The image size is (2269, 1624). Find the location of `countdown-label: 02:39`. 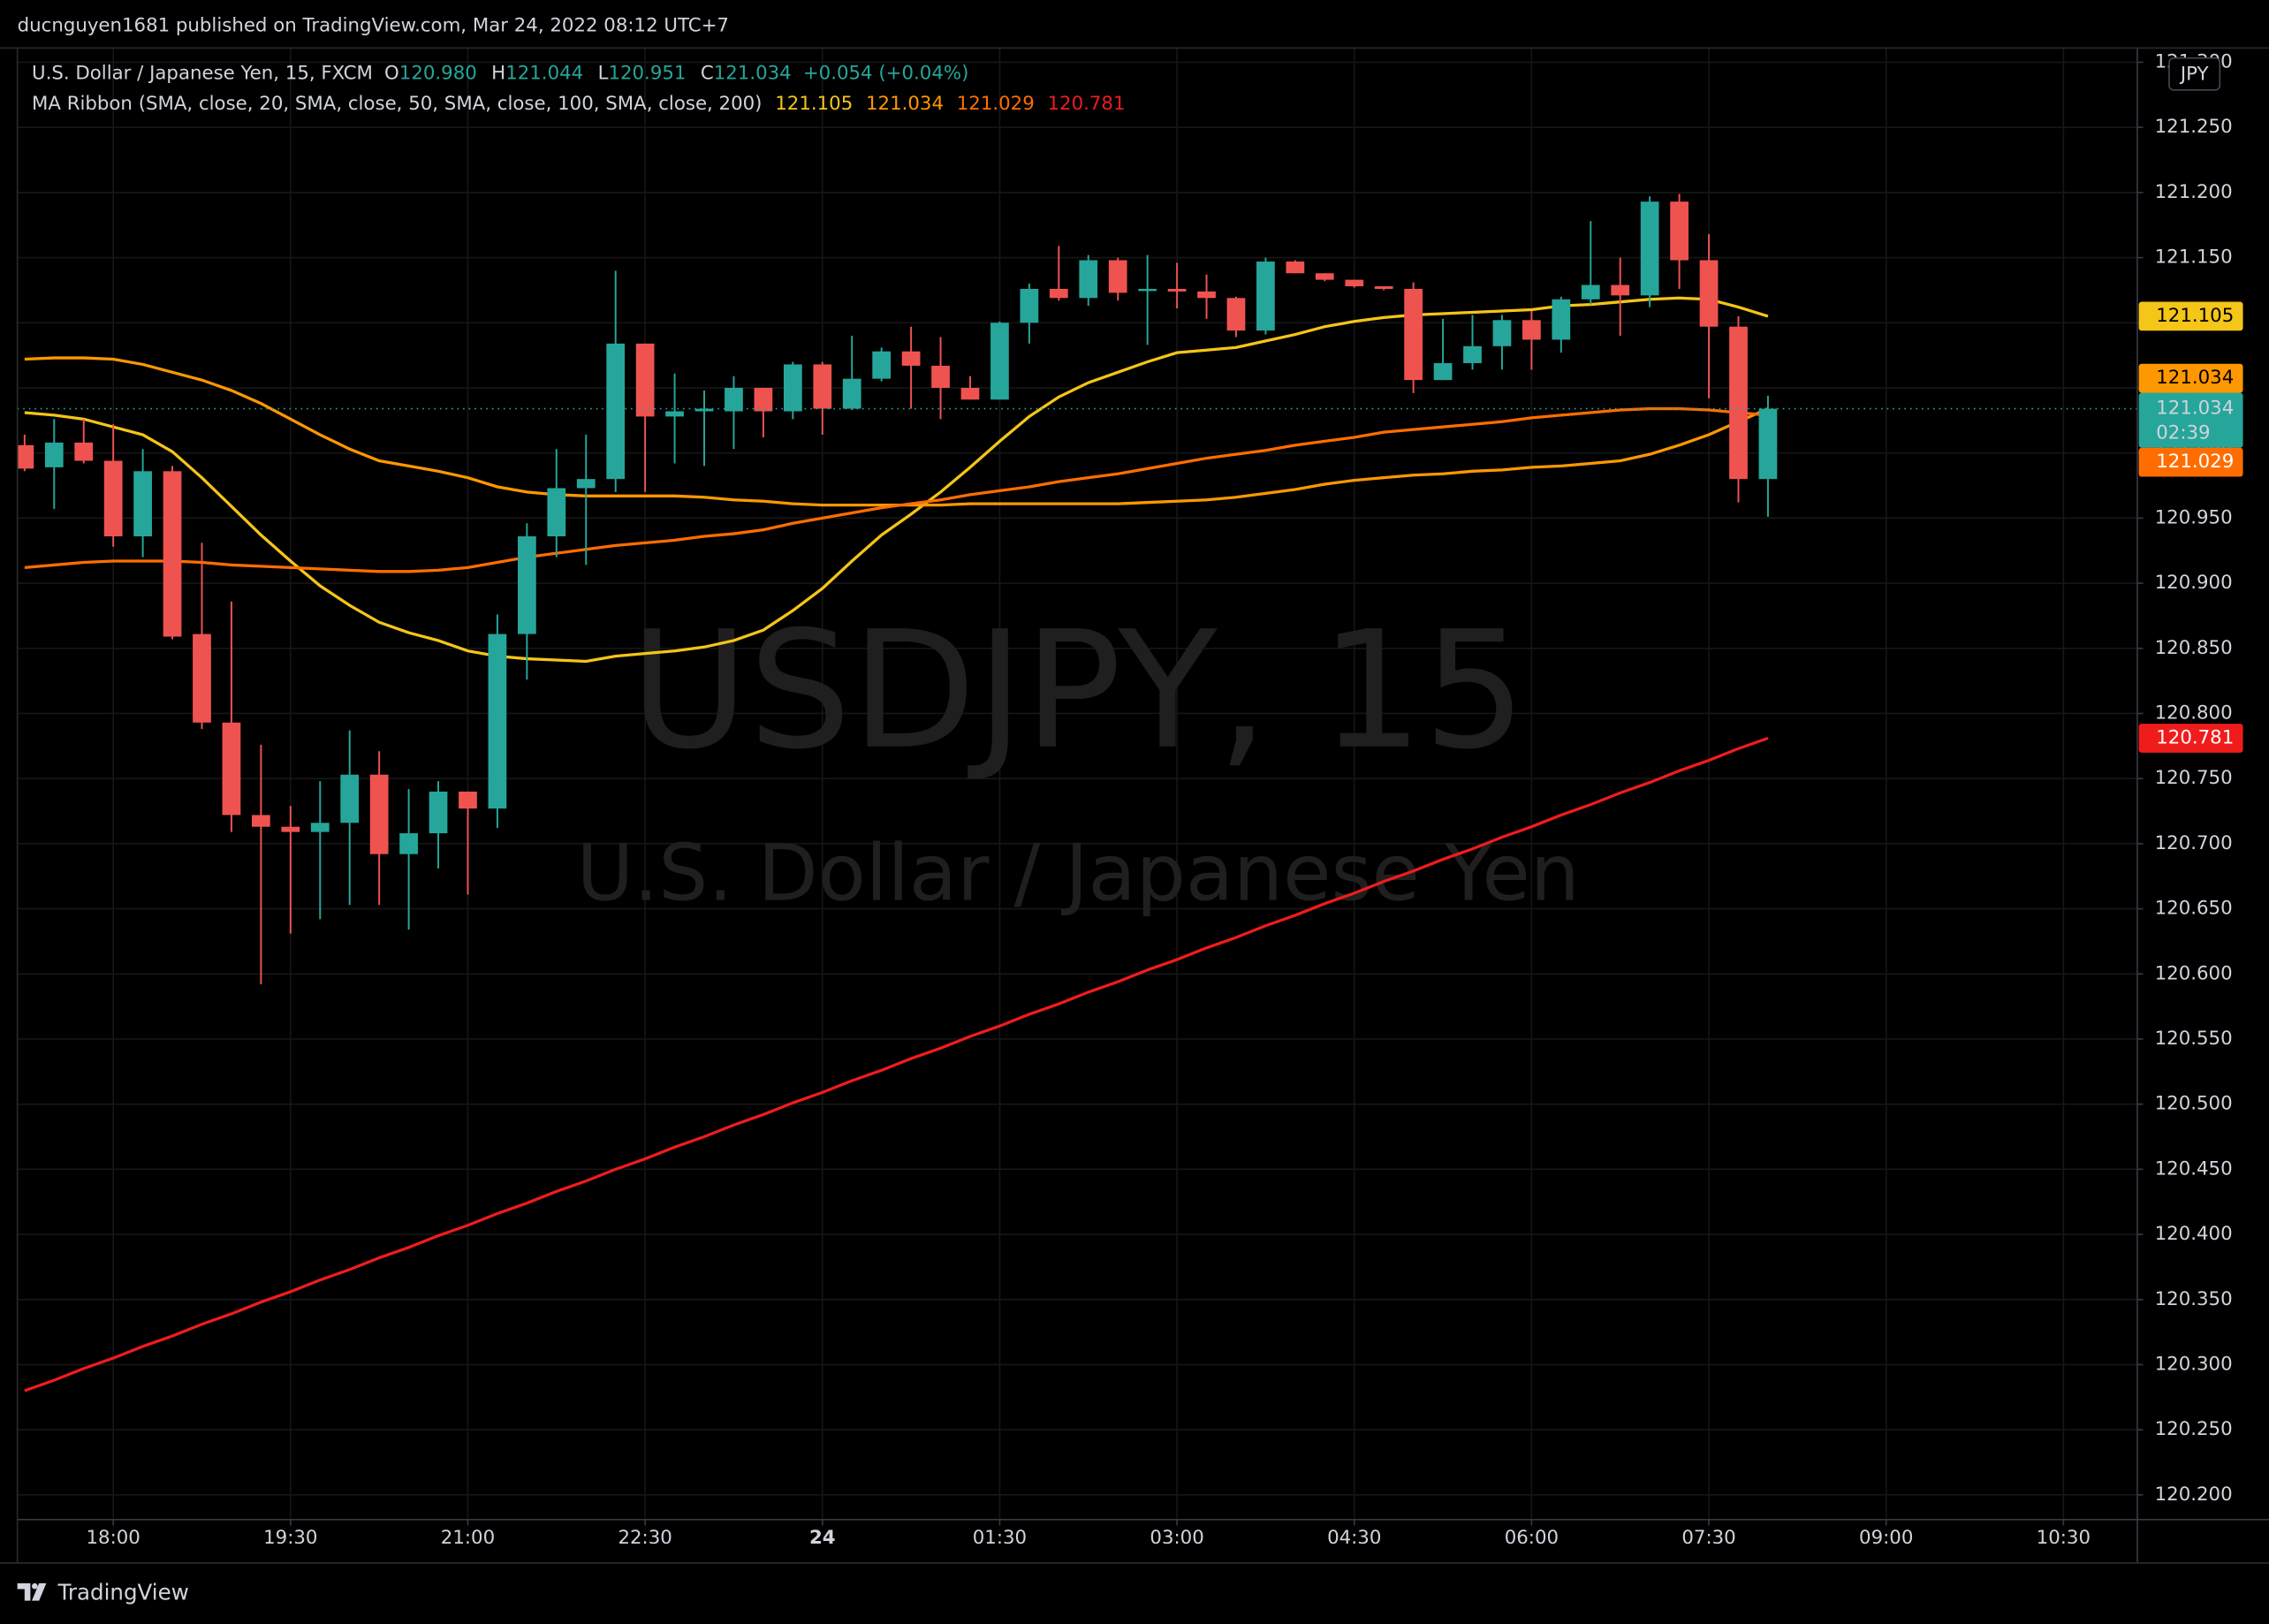

countdown-label: 02:39 is located at coordinates (2183, 432).